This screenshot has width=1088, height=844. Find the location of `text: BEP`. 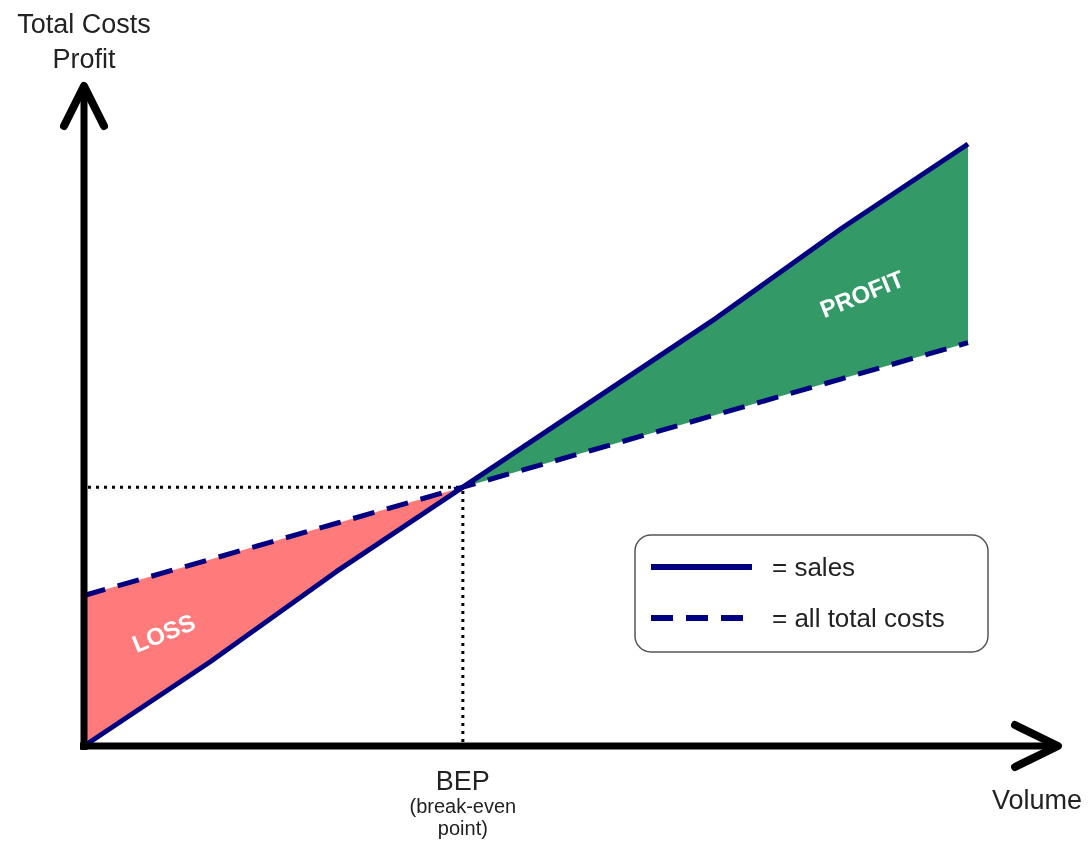

text: BEP is located at coordinates (462, 781).